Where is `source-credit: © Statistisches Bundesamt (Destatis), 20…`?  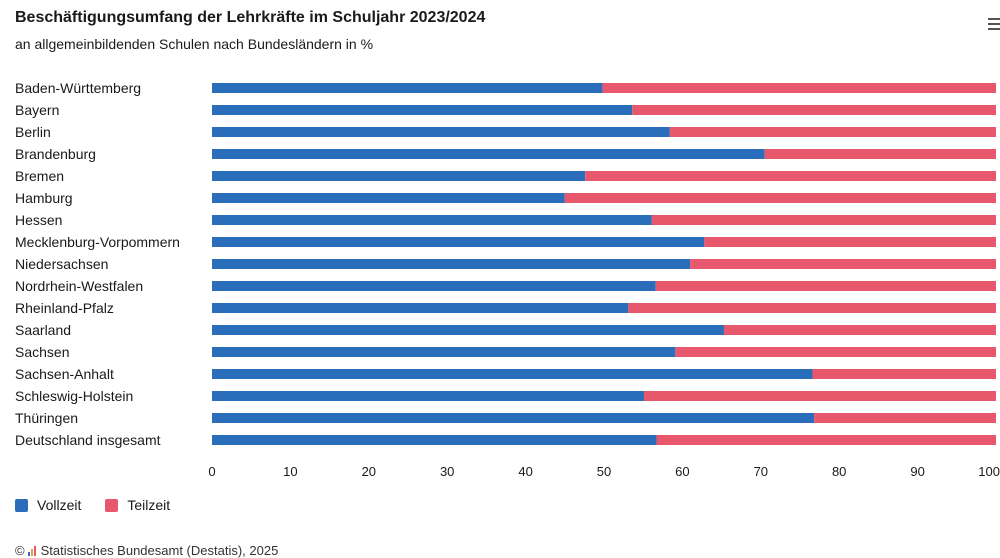
source-credit: © Statistisches Bundesamt (Destatis), 20… is located at coordinates (146, 550).